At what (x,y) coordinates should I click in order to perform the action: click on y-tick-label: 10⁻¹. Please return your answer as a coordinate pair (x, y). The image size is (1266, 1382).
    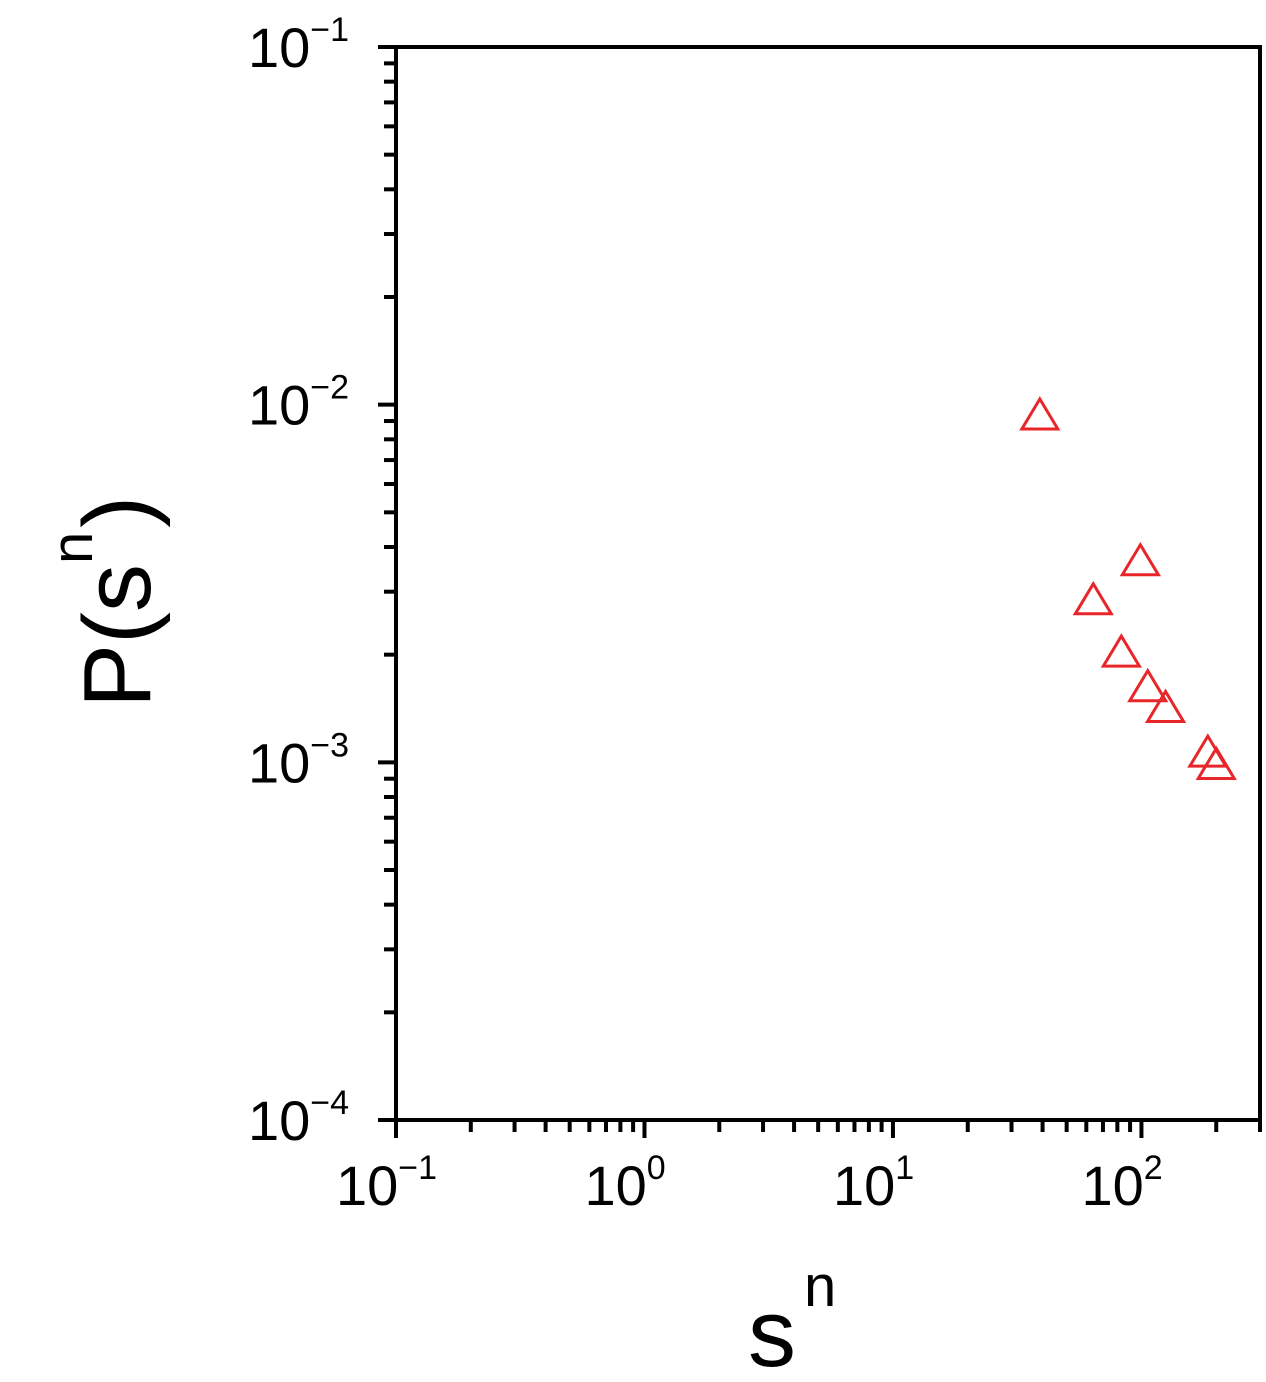
    Looking at the image, I should click on (298, 45).